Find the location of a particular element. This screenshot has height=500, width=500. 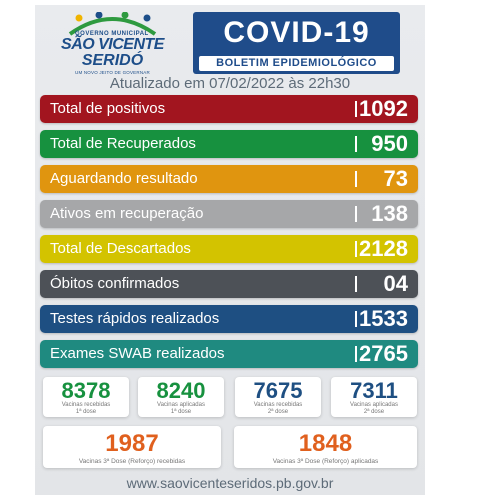

stat-row: Aguardando resultado 73 is located at coordinates (229, 179).